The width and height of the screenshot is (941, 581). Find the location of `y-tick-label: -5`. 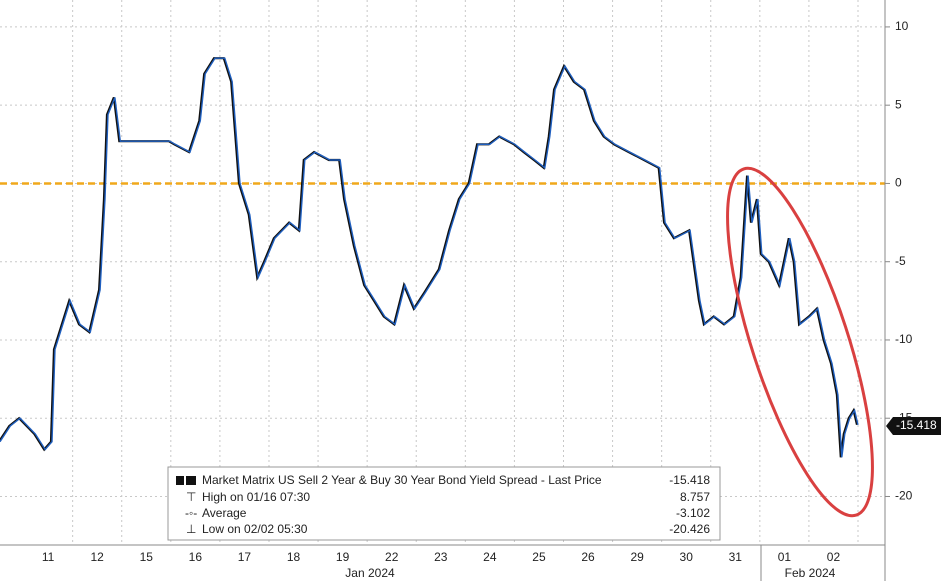

y-tick-label: -5 is located at coordinates (900, 261).